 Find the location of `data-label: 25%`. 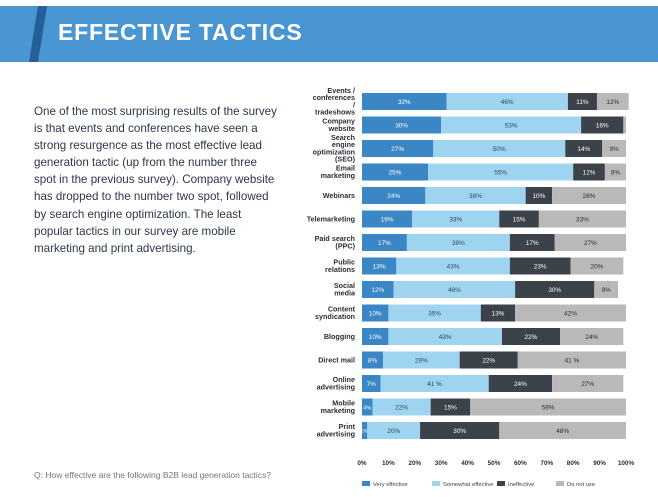

data-label: 25% is located at coordinates (395, 172).